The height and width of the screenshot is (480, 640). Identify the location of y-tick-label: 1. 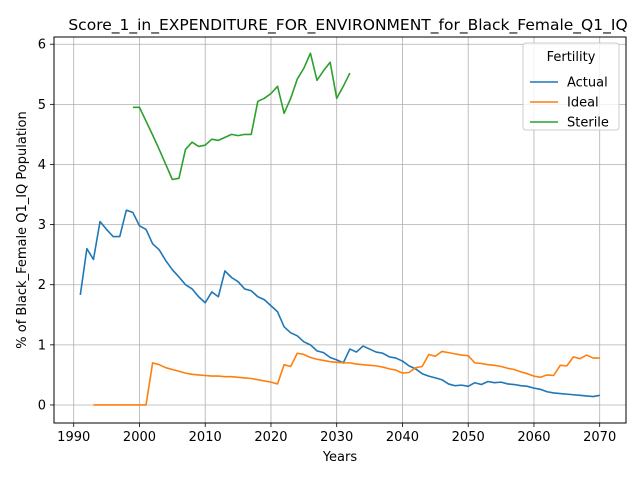
(42, 345).